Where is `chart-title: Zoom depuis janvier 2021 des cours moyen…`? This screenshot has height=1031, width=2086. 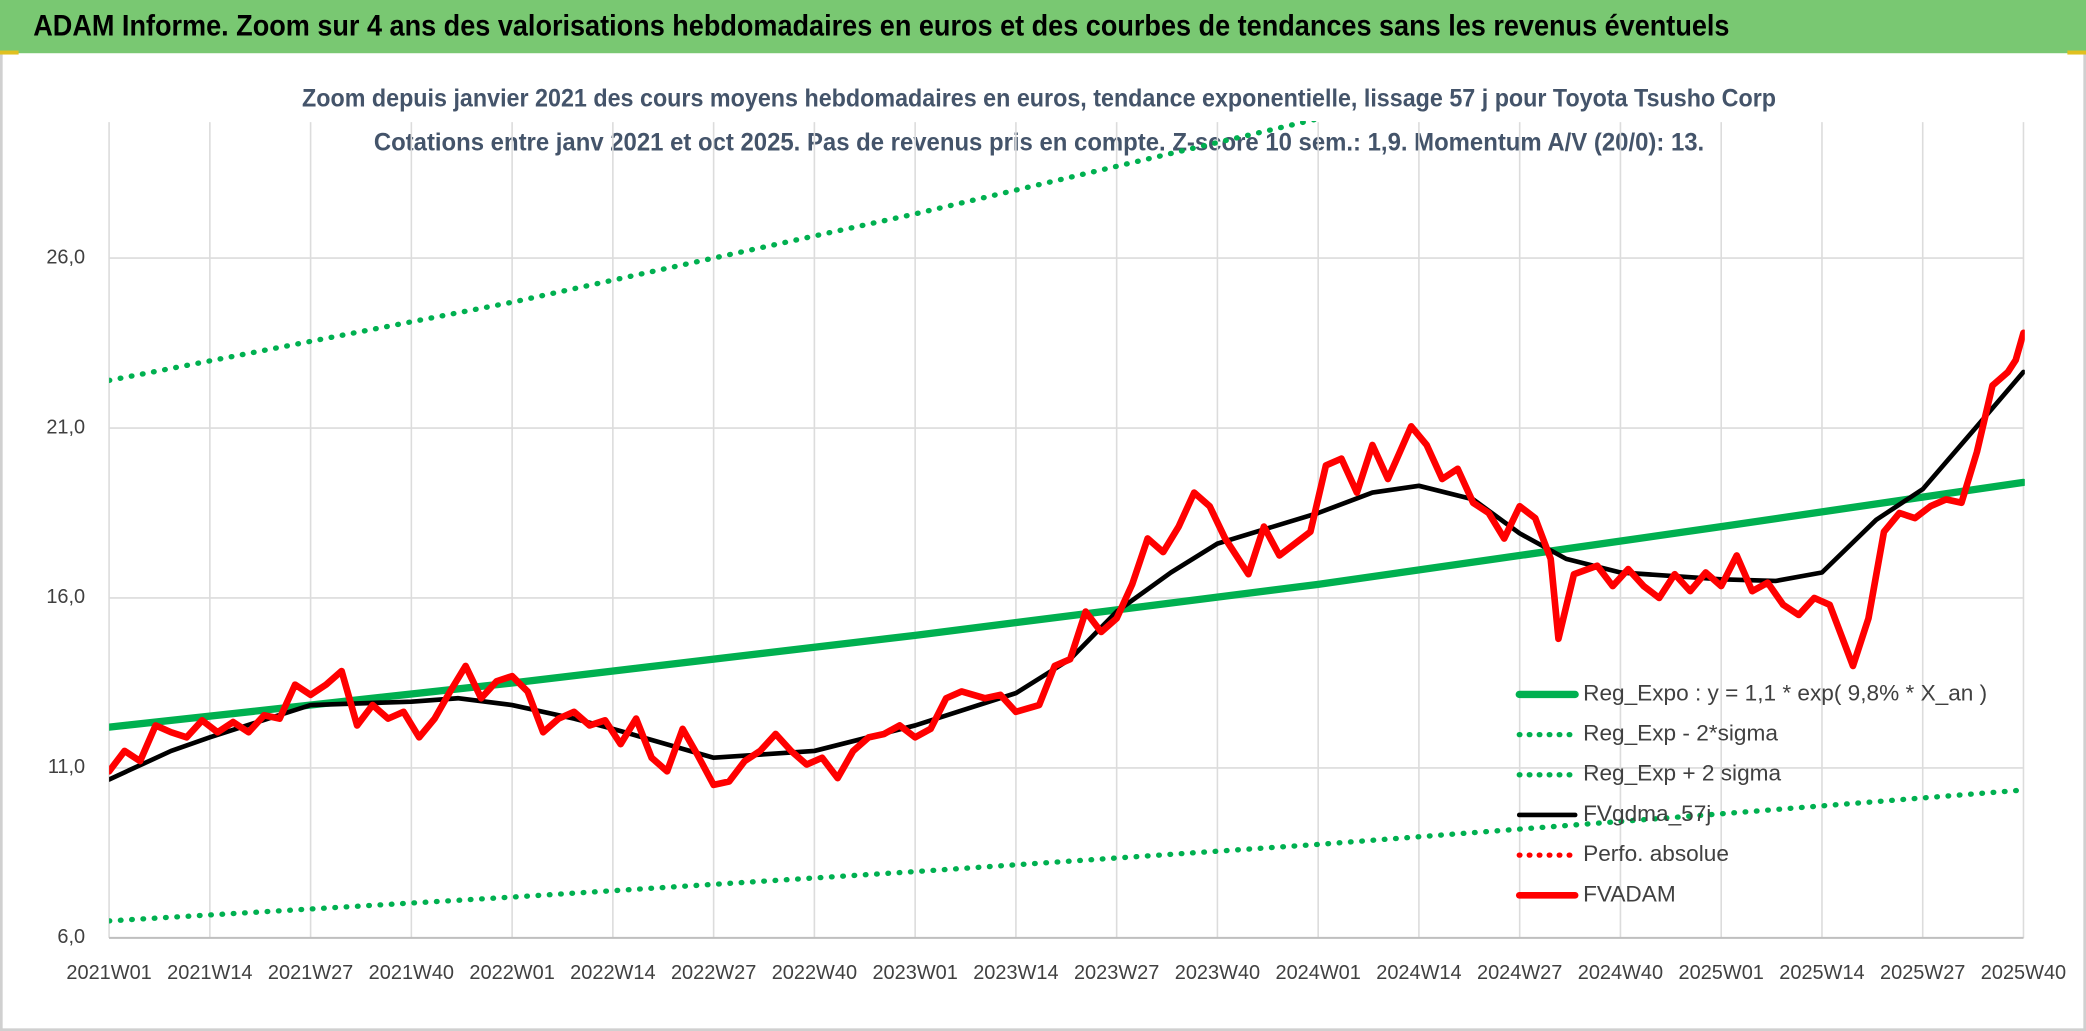
chart-title: Zoom depuis janvier 2021 des cours moyen… is located at coordinates (1039, 98).